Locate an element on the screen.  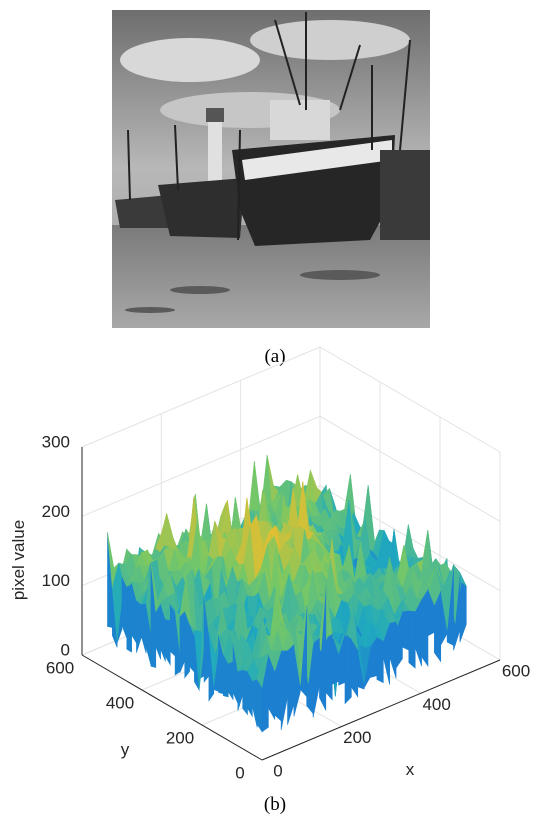
z-axis-label: pixel value is located at coordinates (18, 560).